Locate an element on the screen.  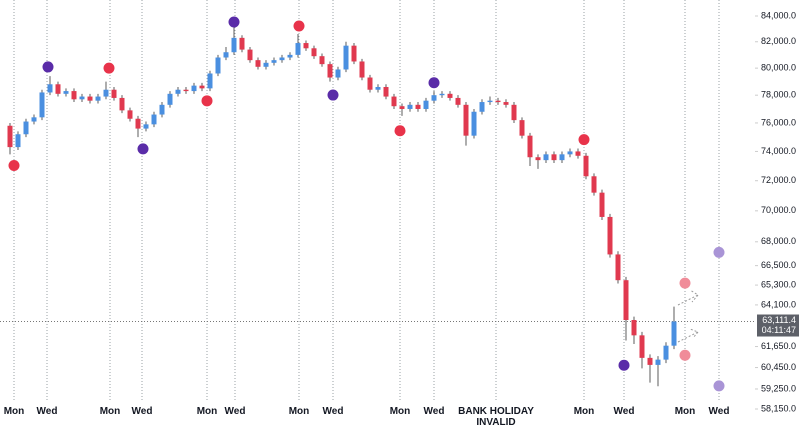
y-tick-label: 59,250.0 is located at coordinates (778, 388).